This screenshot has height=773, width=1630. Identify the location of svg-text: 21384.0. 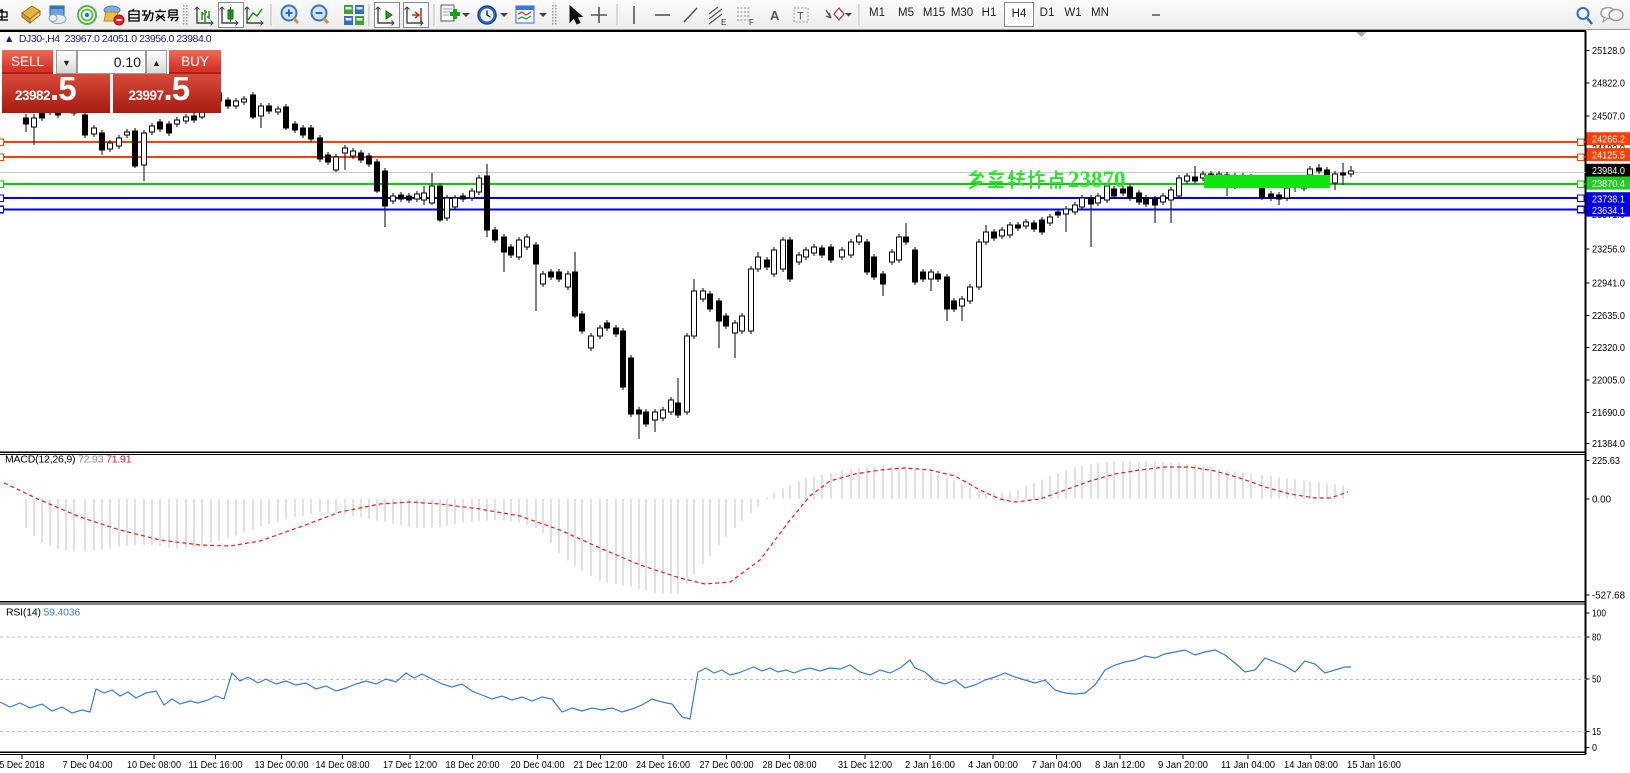
(1608, 444).